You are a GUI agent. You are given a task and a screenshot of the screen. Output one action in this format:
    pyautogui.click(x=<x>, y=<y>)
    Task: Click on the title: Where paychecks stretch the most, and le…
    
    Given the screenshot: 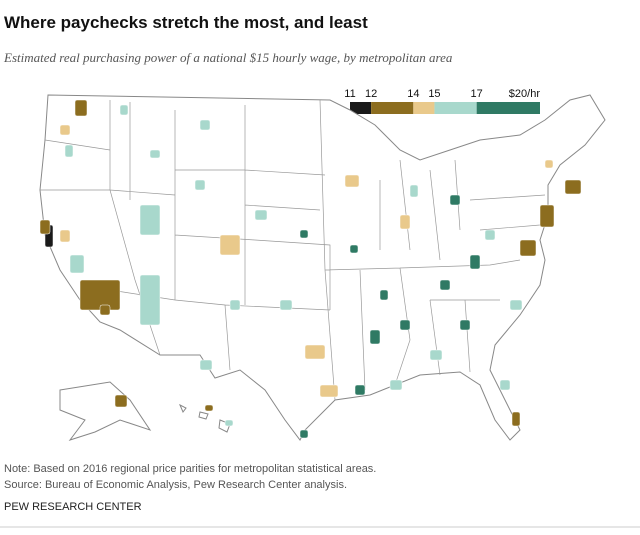 What is the action you would take?
    pyautogui.click(x=186, y=22)
    